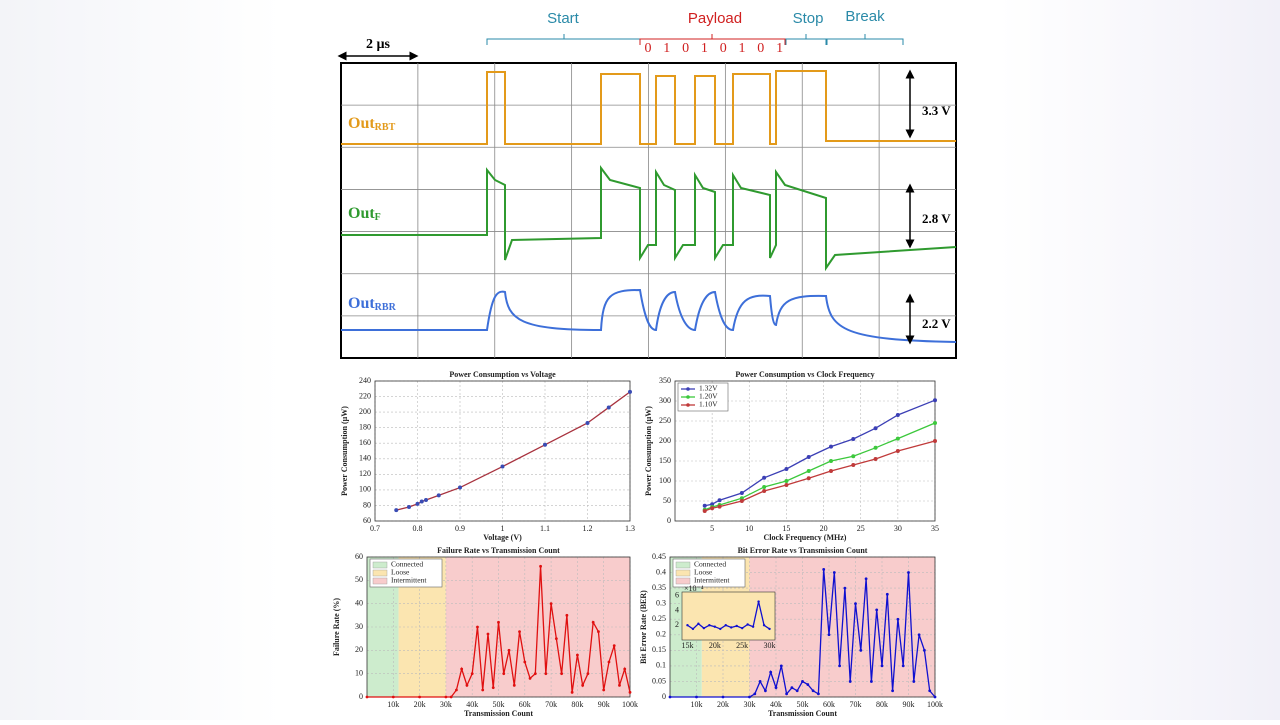 Image resolution: width=1280 pixels, height=725 pixels. I want to click on x-tick-label: 100k, so click(630, 704).